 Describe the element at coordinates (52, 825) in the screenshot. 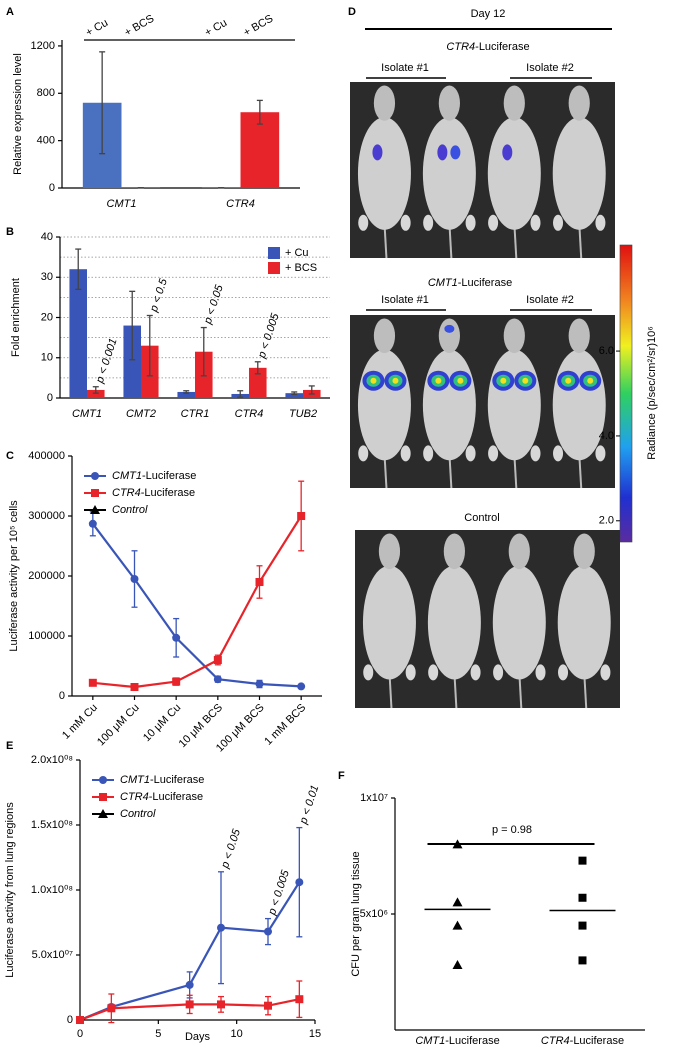

I see `y-tick-label: 1.5x10⁰⁸` at that location.